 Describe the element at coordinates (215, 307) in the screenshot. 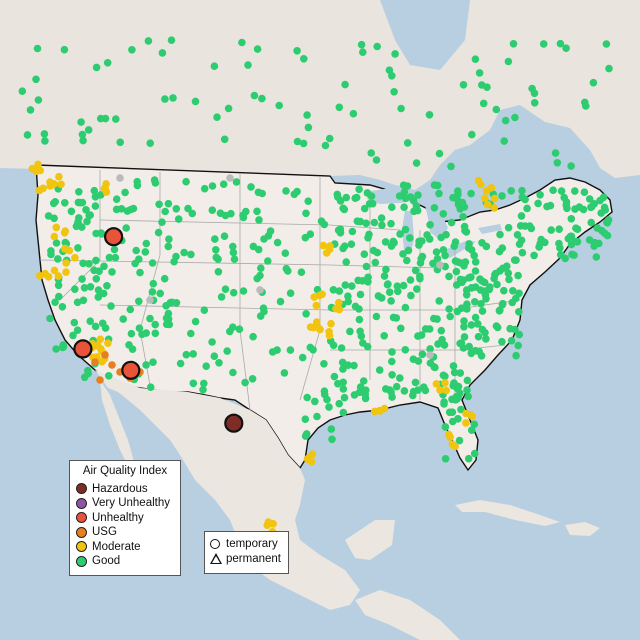

I see `state-line` at that location.